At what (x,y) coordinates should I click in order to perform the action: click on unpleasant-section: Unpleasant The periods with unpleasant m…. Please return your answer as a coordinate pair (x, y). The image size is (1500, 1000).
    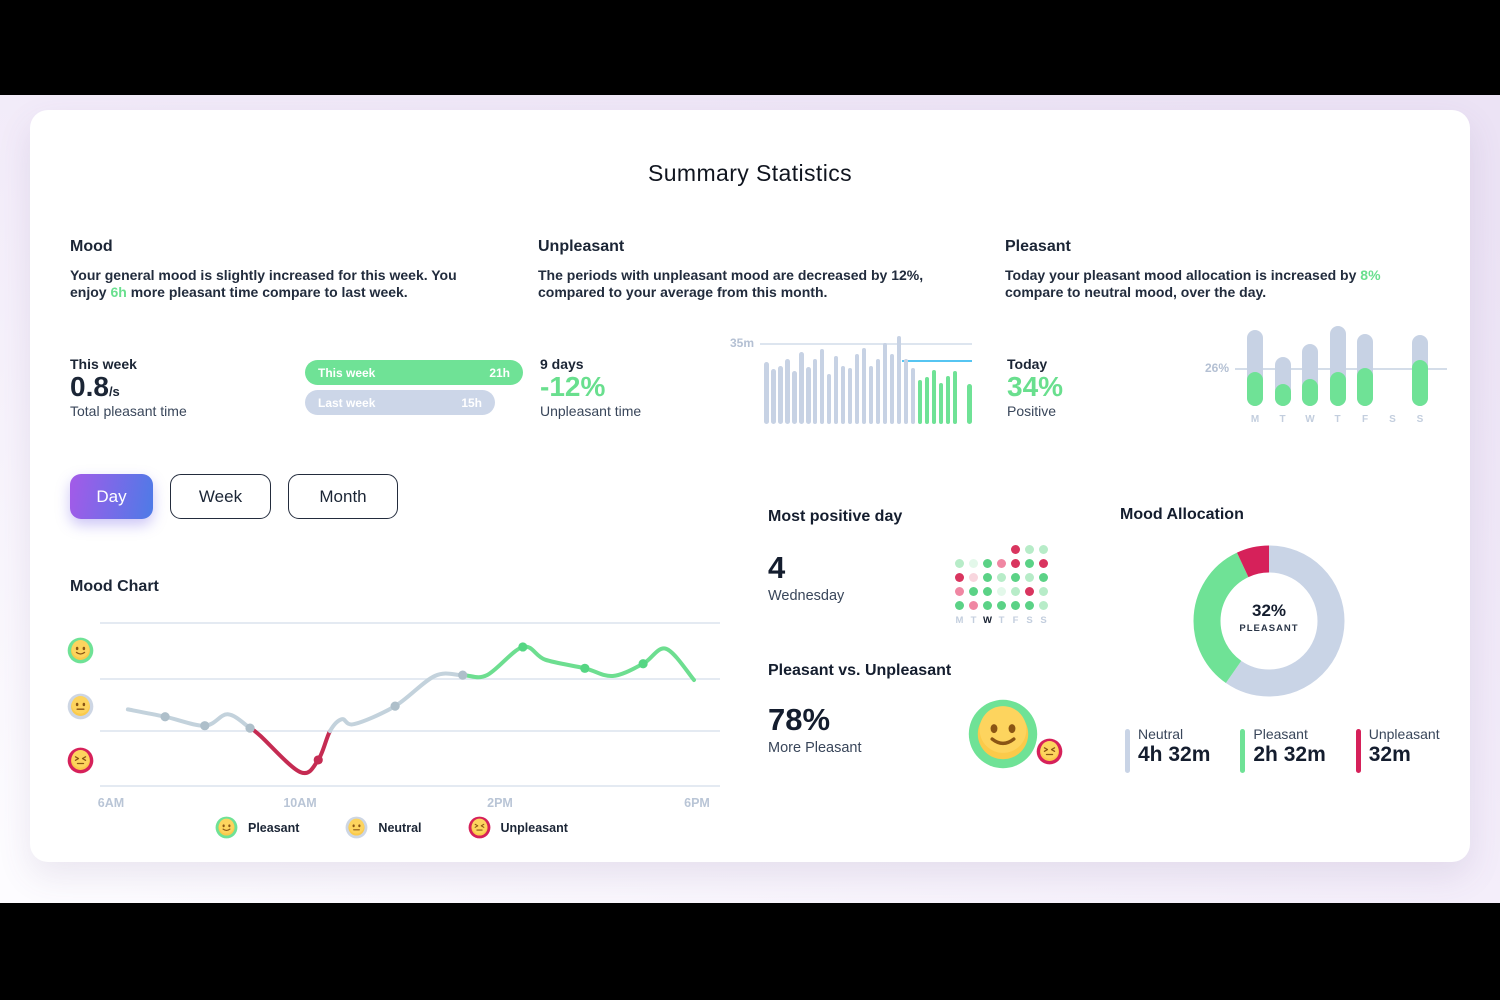
    Looking at the image, I should click on (753, 269).